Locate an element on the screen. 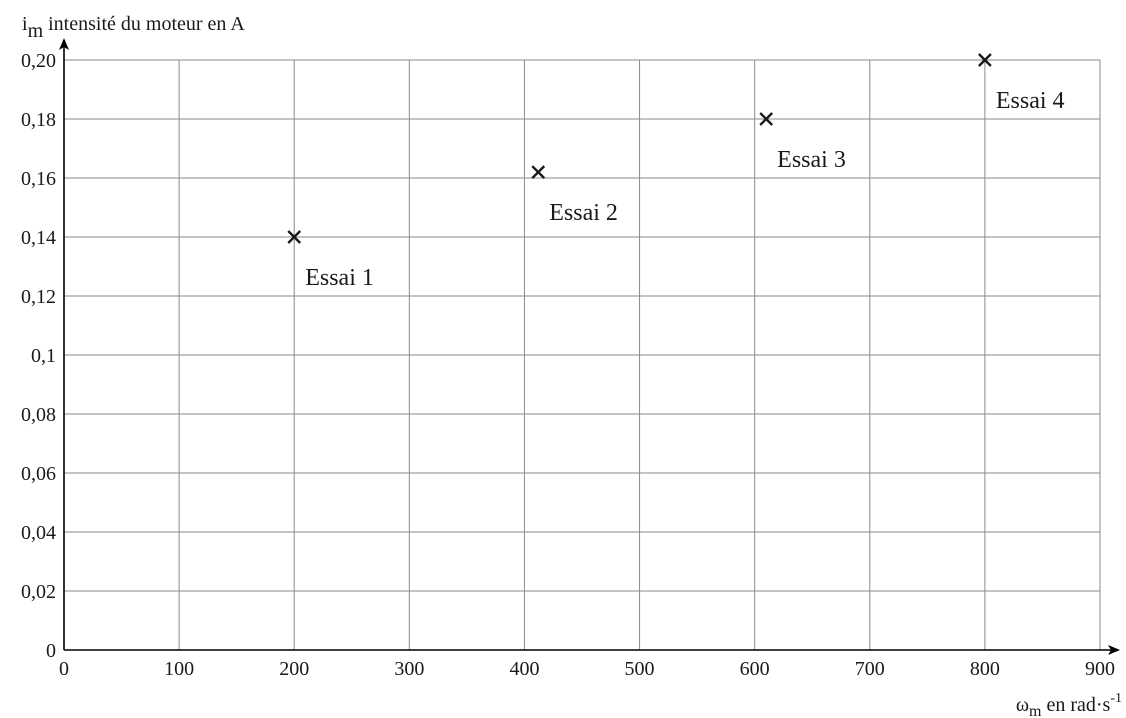  data-point-label-2: Essai 2 is located at coordinates (583, 213).